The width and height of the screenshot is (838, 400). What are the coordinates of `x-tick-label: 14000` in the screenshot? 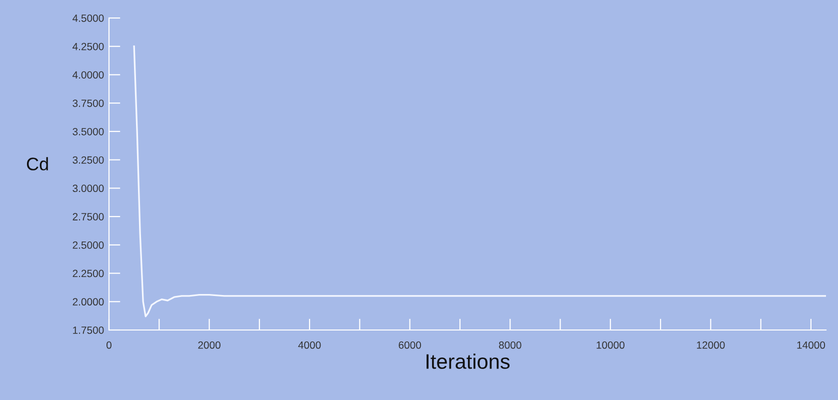 It's located at (811, 345).